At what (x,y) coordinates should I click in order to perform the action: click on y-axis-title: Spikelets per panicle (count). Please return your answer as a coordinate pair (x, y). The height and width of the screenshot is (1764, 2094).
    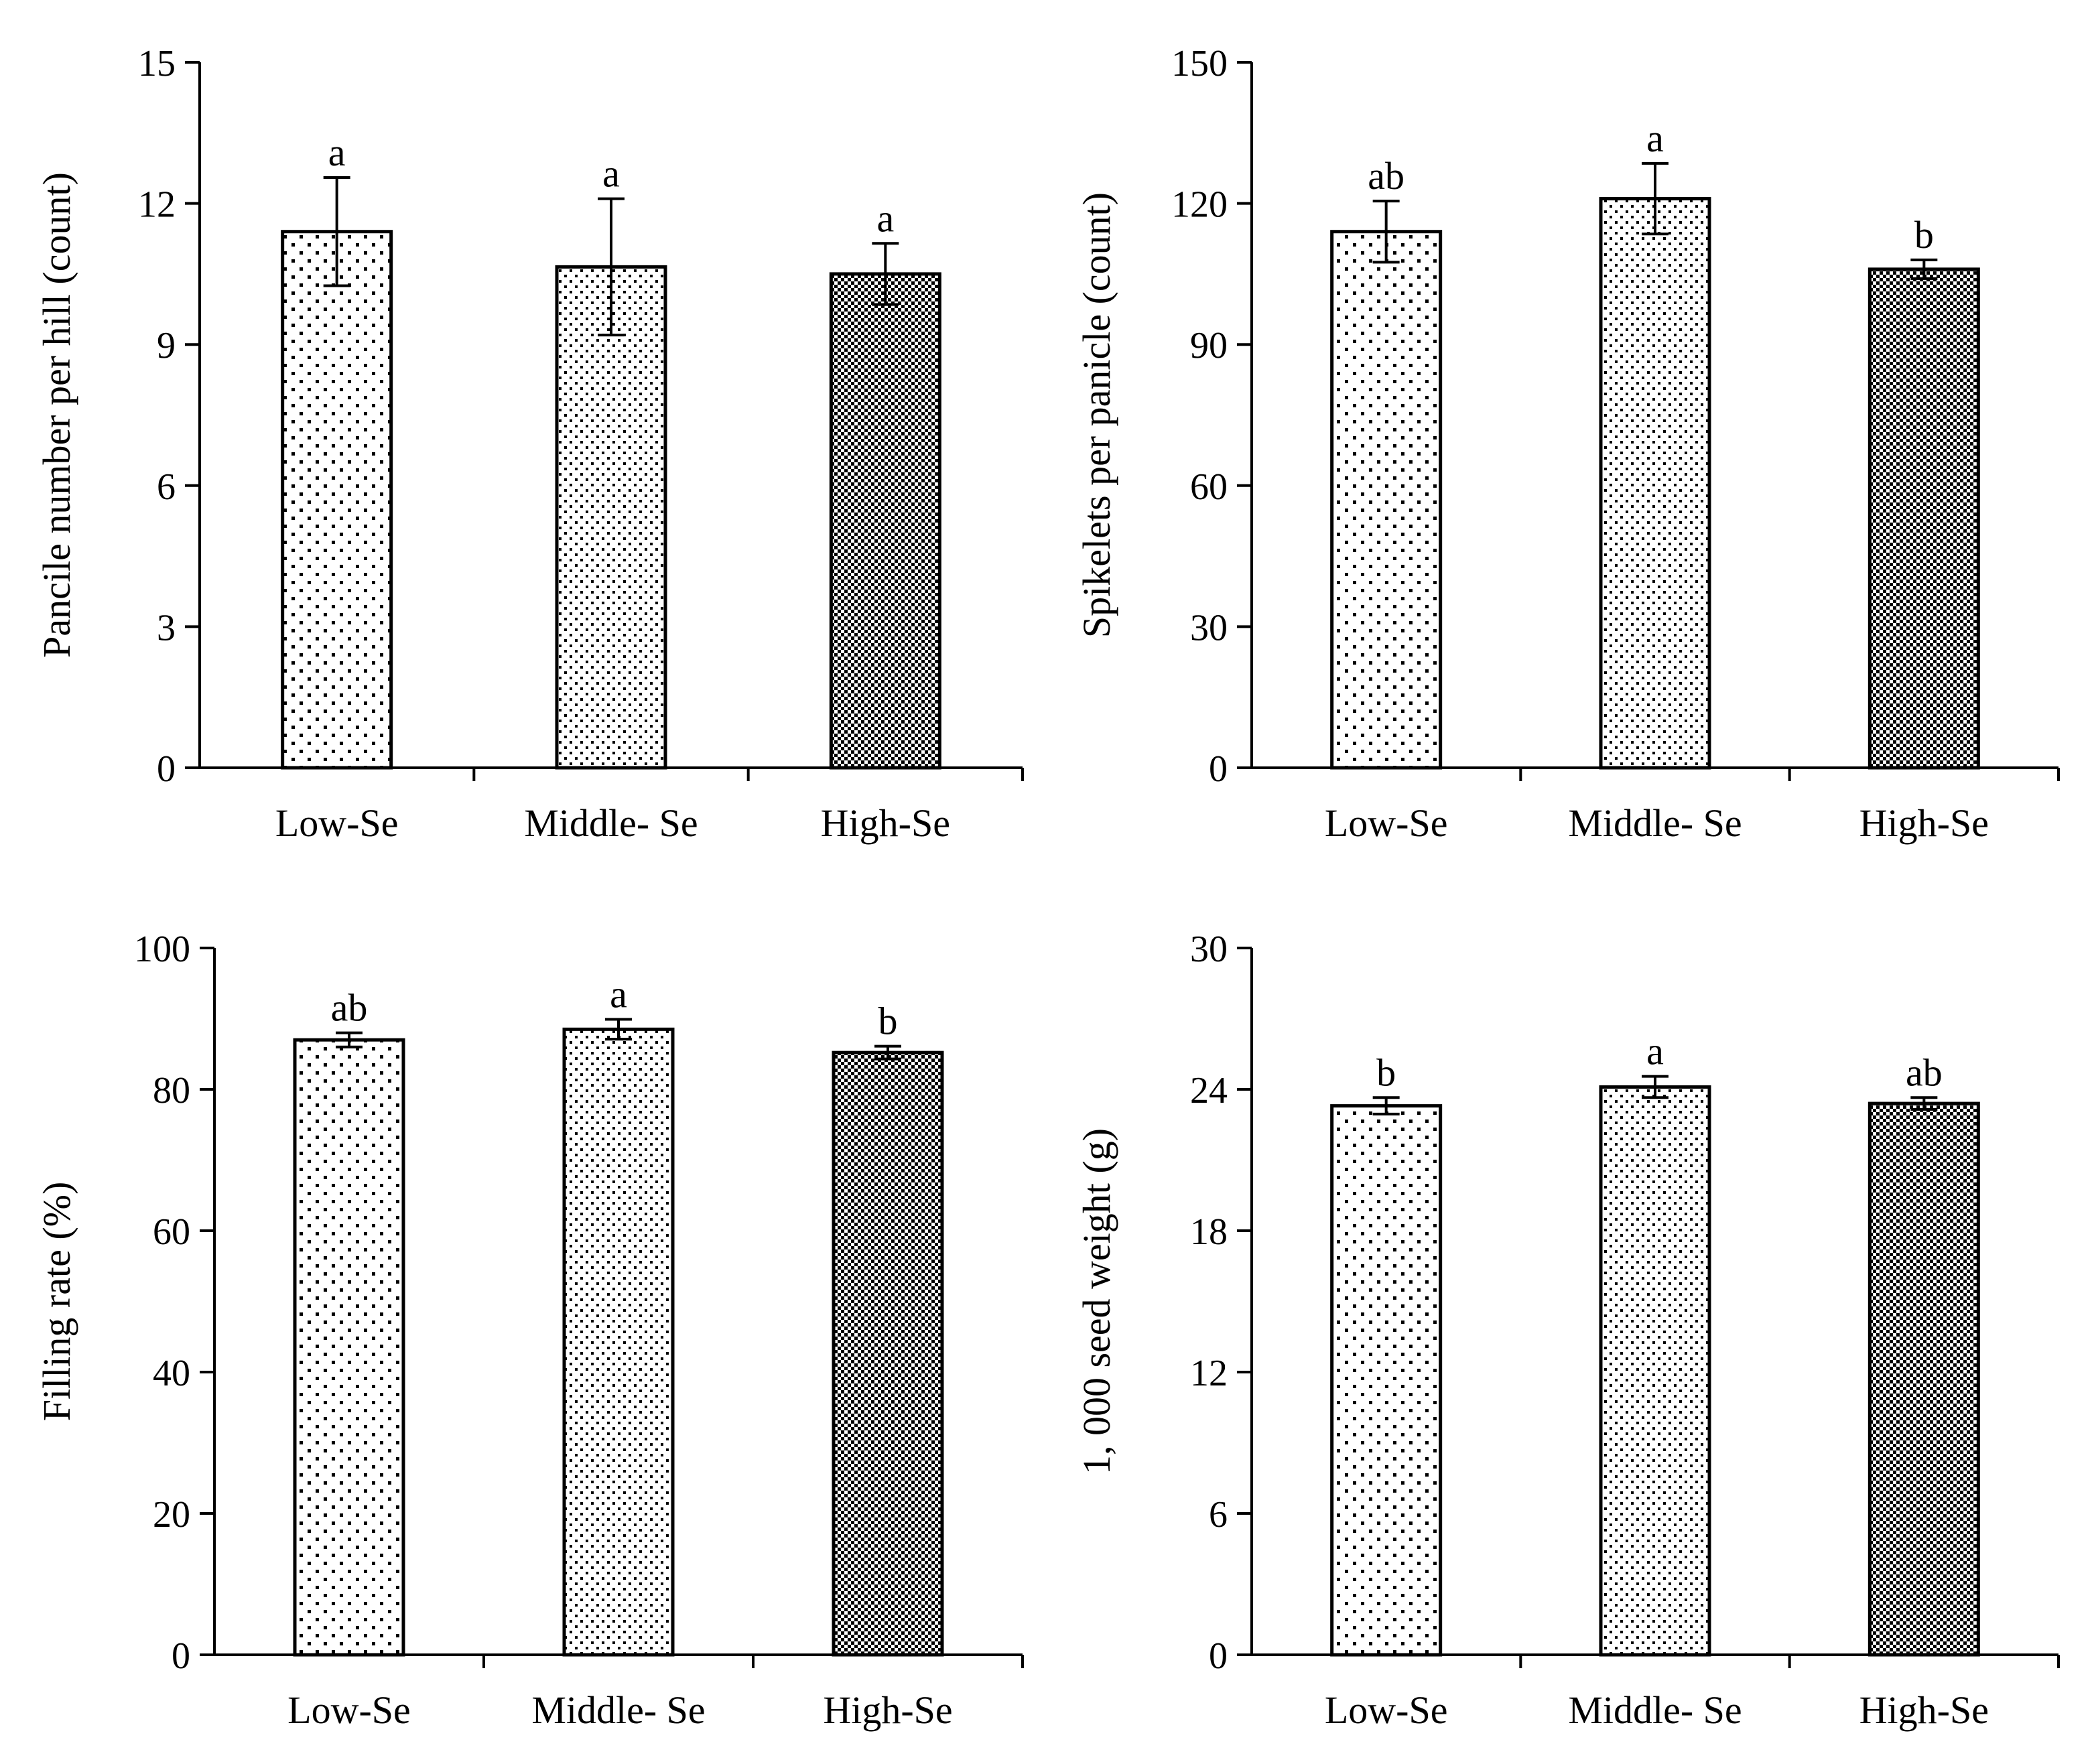
    Looking at the image, I should click on (1096, 415).